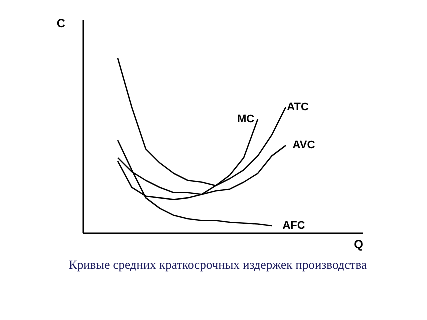  Describe the element at coordinates (294, 226) in the screenshot. I see `series-label: AFC` at that location.